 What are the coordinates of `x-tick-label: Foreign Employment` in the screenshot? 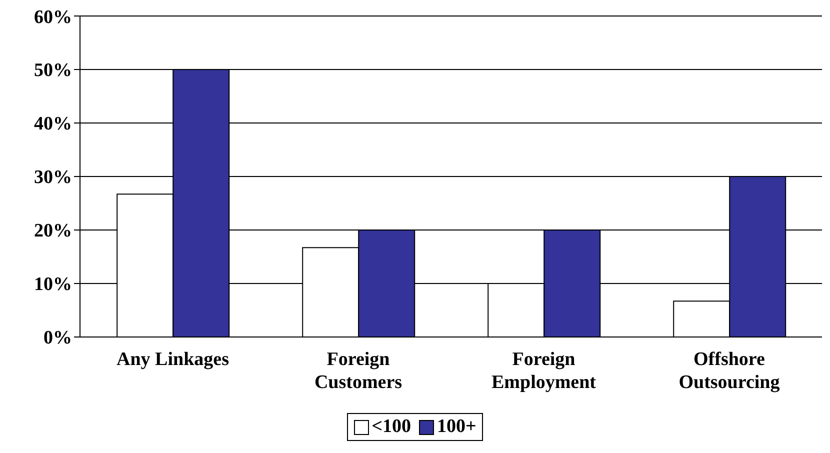 It's located at (544, 371).